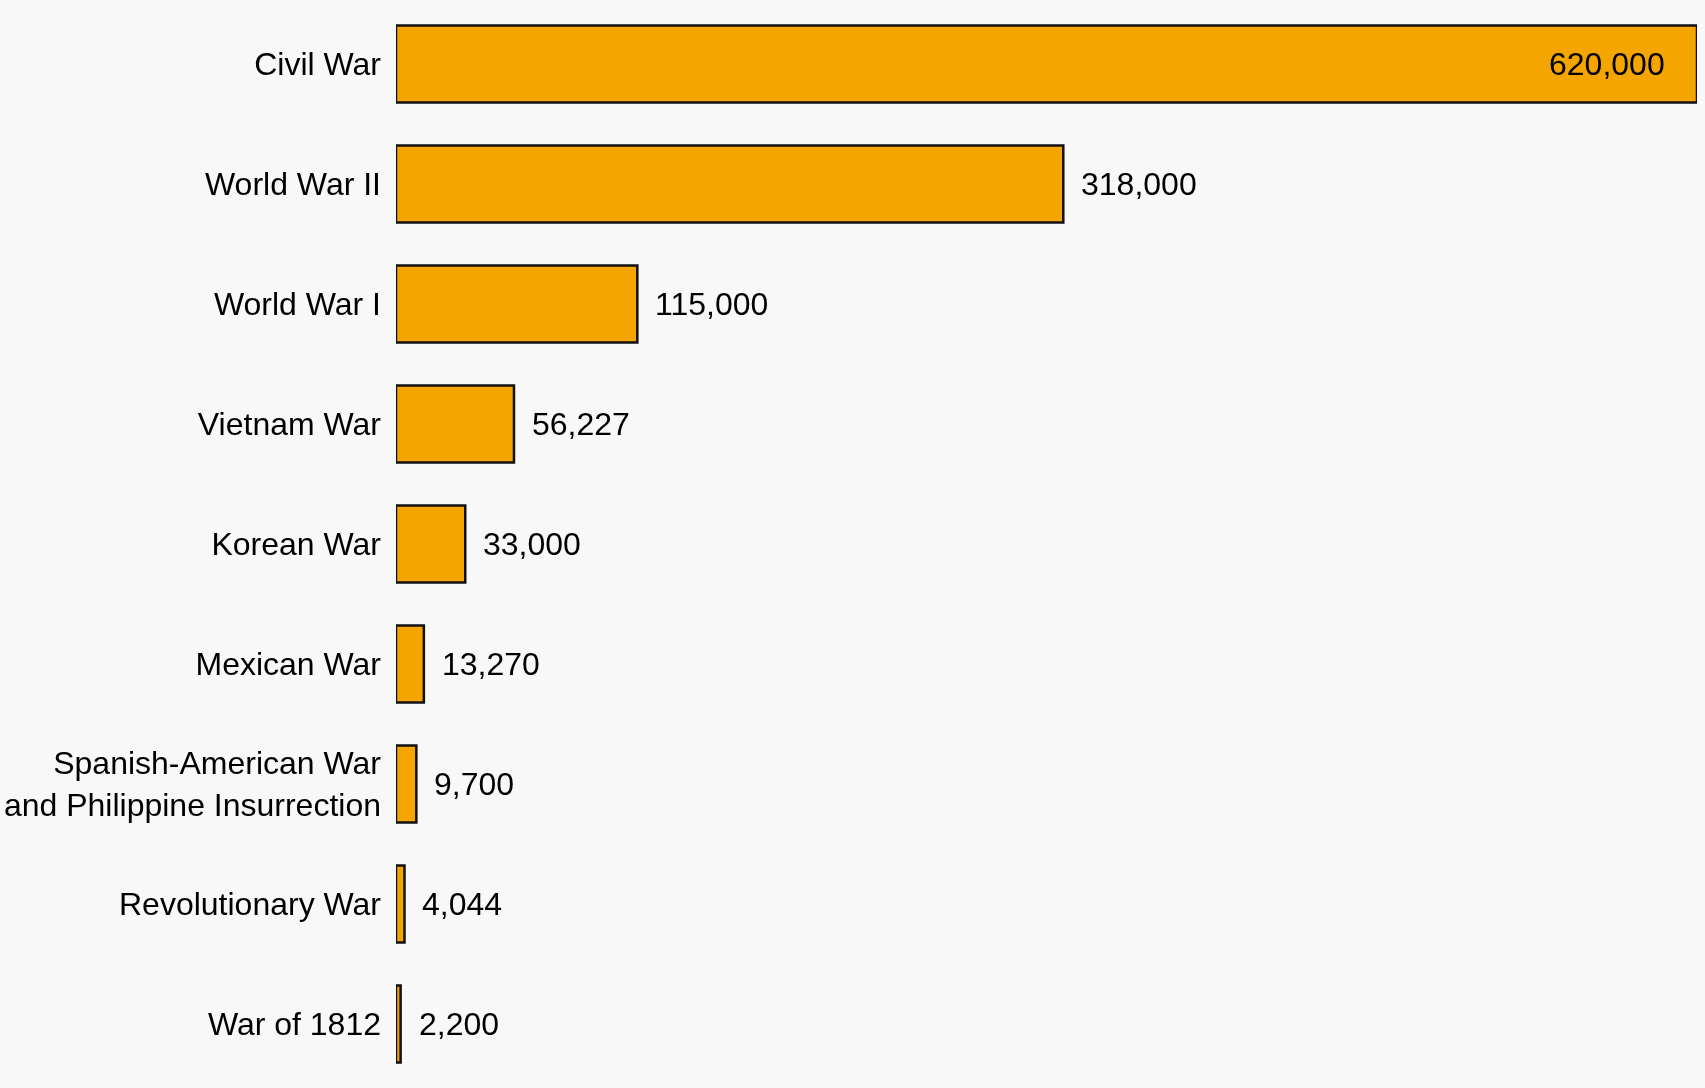  What do you see at coordinates (294, 1024) in the screenshot?
I see `y-tick-label: War of 1812` at bounding box center [294, 1024].